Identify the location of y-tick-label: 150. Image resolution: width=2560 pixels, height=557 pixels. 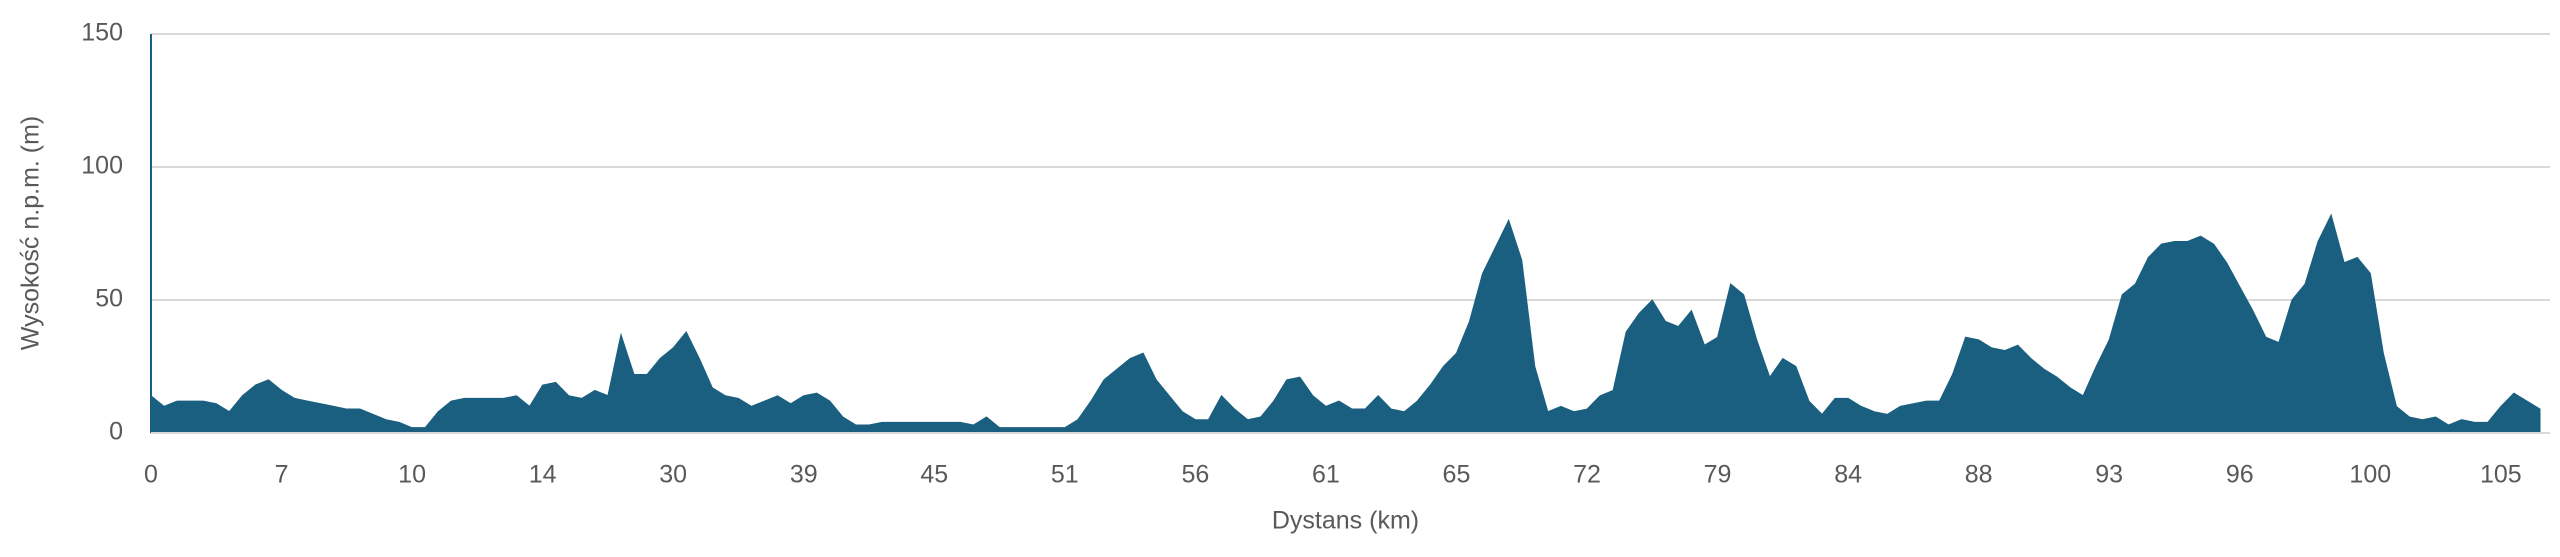
(102, 33).